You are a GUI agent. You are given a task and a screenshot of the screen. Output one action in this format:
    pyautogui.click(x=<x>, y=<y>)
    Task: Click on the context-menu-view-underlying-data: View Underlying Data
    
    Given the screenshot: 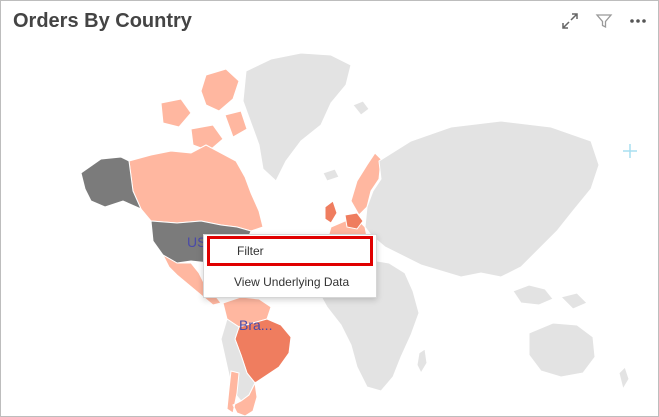 What is the action you would take?
    pyautogui.click(x=292, y=282)
    